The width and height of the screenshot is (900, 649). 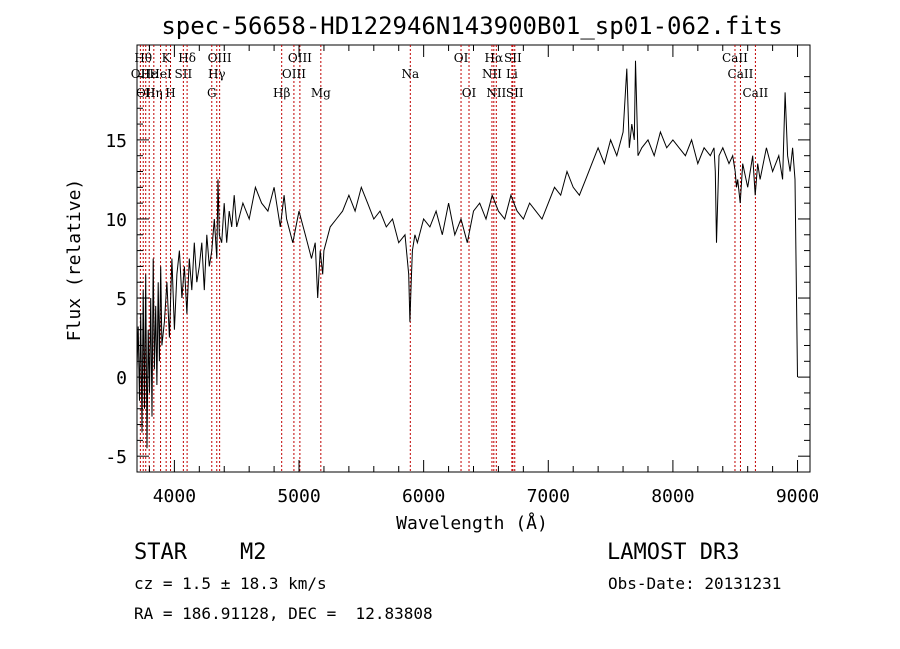 What do you see at coordinates (187, 58) in the screenshot?
I see `line-label-9: Hδ` at bounding box center [187, 58].